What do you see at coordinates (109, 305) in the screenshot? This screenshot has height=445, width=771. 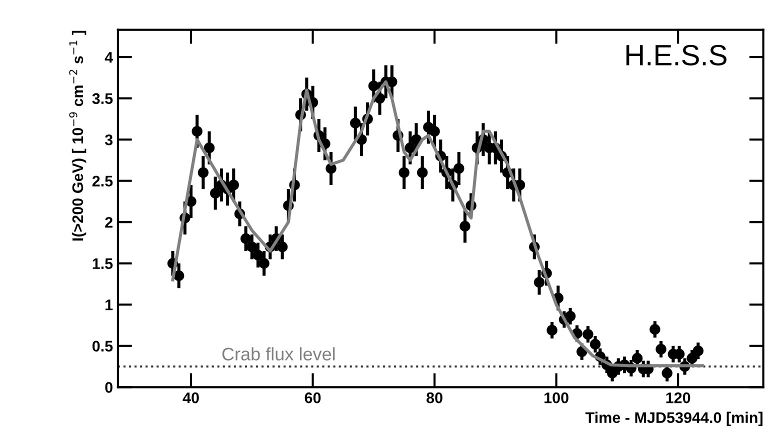 I see `y-tick-label: 1` at bounding box center [109, 305].